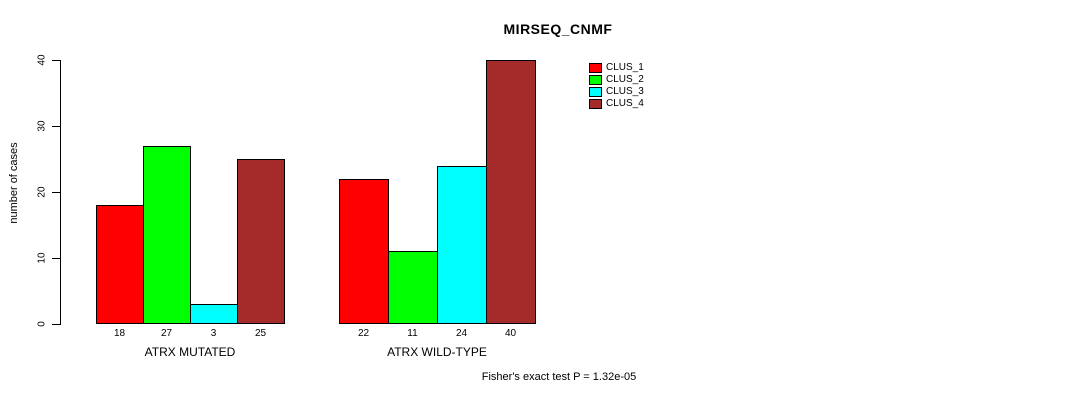  Describe the element at coordinates (14, 183) in the screenshot. I see `y-axis-label: number of cases` at that location.